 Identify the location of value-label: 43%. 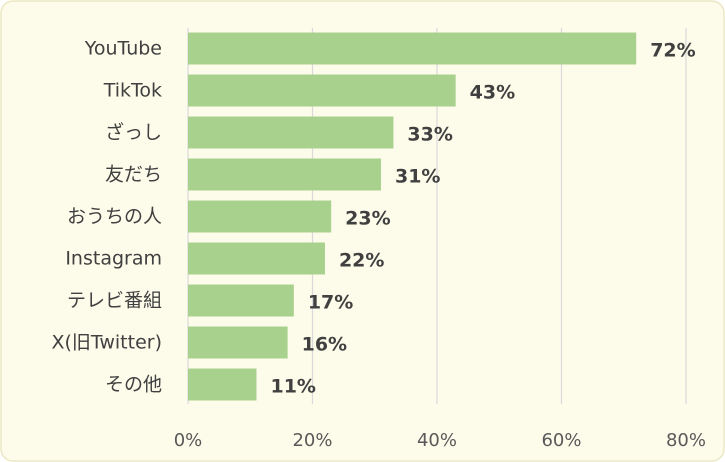
(492, 93).